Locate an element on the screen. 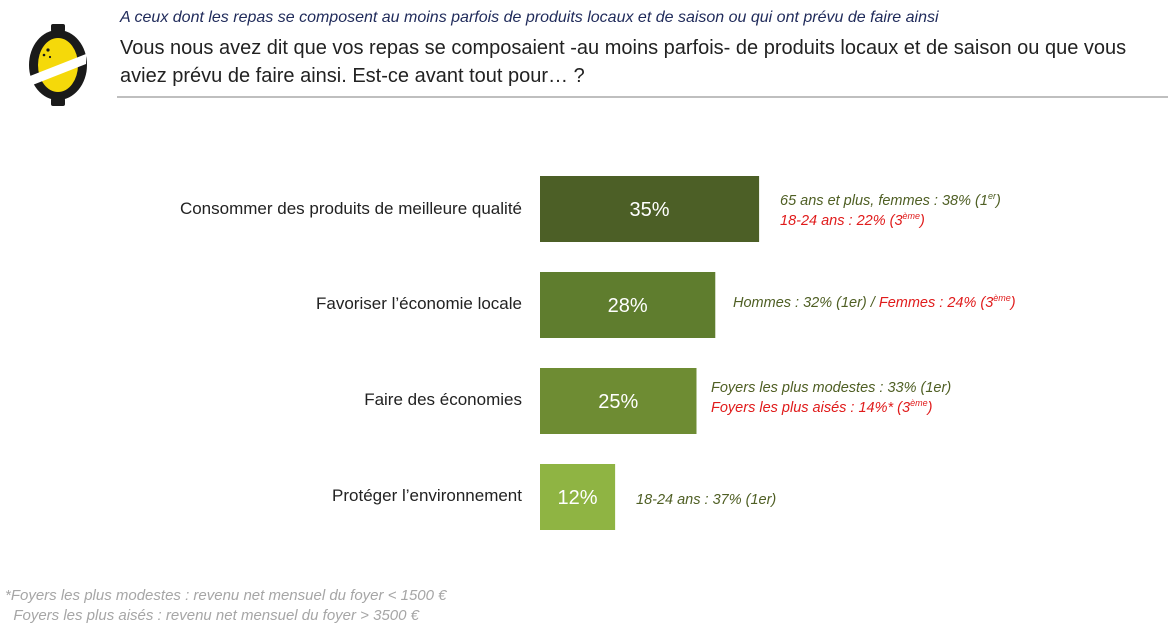 This screenshot has width=1168, height=633. bar-value-label-1: 35% is located at coordinates (650, 210).